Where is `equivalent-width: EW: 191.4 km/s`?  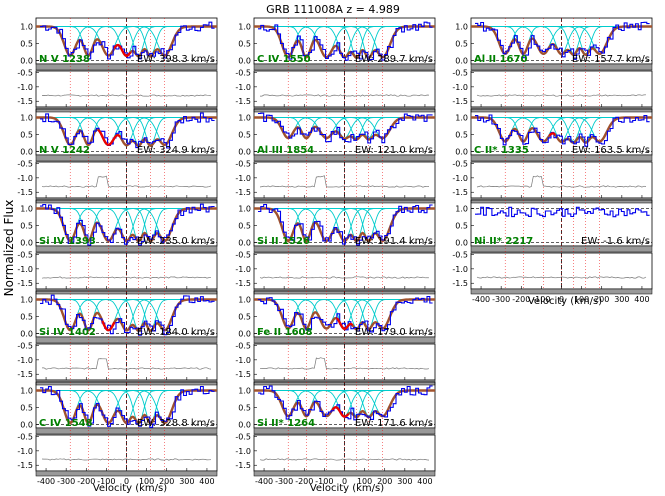
equivalent-width: EW: 191.4 km/s is located at coordinates (394, 241).